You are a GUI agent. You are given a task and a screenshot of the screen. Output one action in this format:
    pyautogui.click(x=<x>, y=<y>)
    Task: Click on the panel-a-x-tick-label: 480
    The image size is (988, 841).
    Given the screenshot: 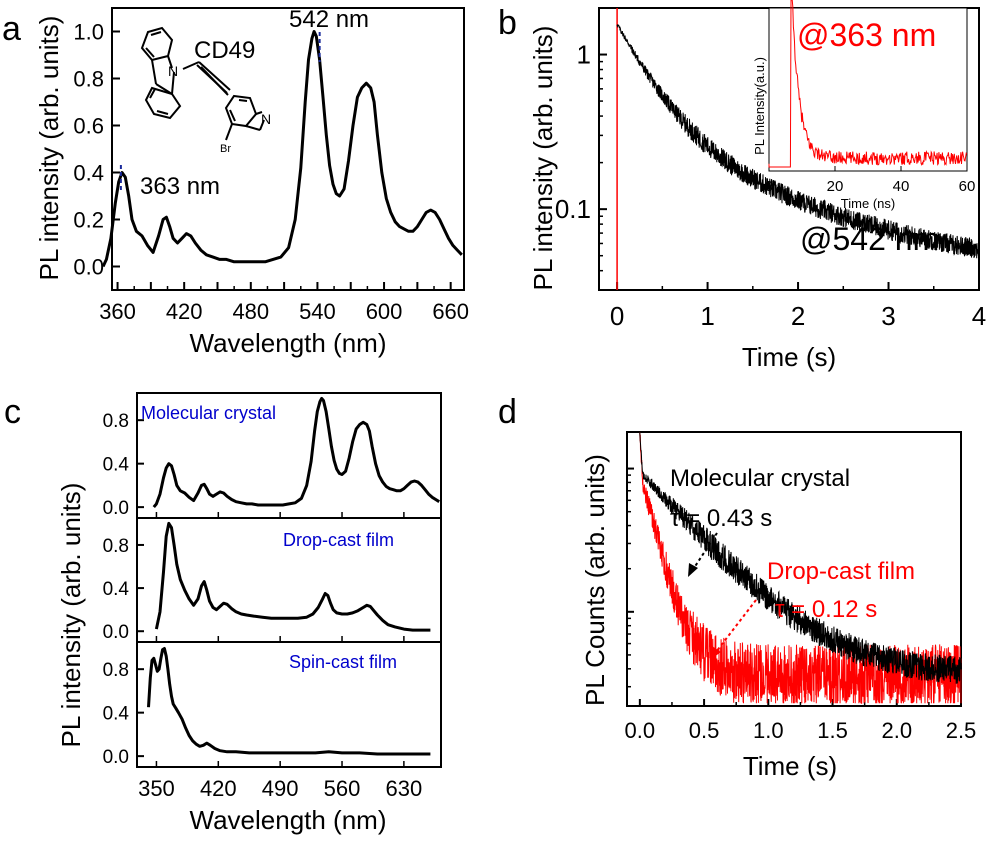 What is the action you would take?
    pyautogui.click(x=250, y=311)
    